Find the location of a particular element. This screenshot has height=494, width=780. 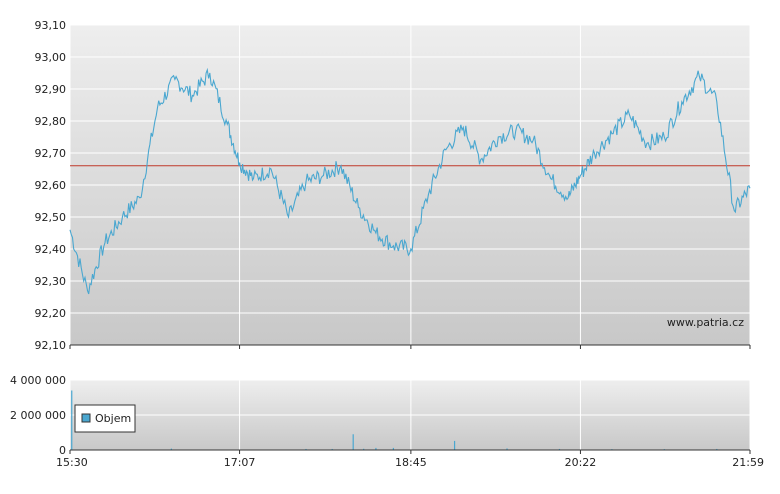

x-tick-label: 18:45 is located at coordinates (411, 462).